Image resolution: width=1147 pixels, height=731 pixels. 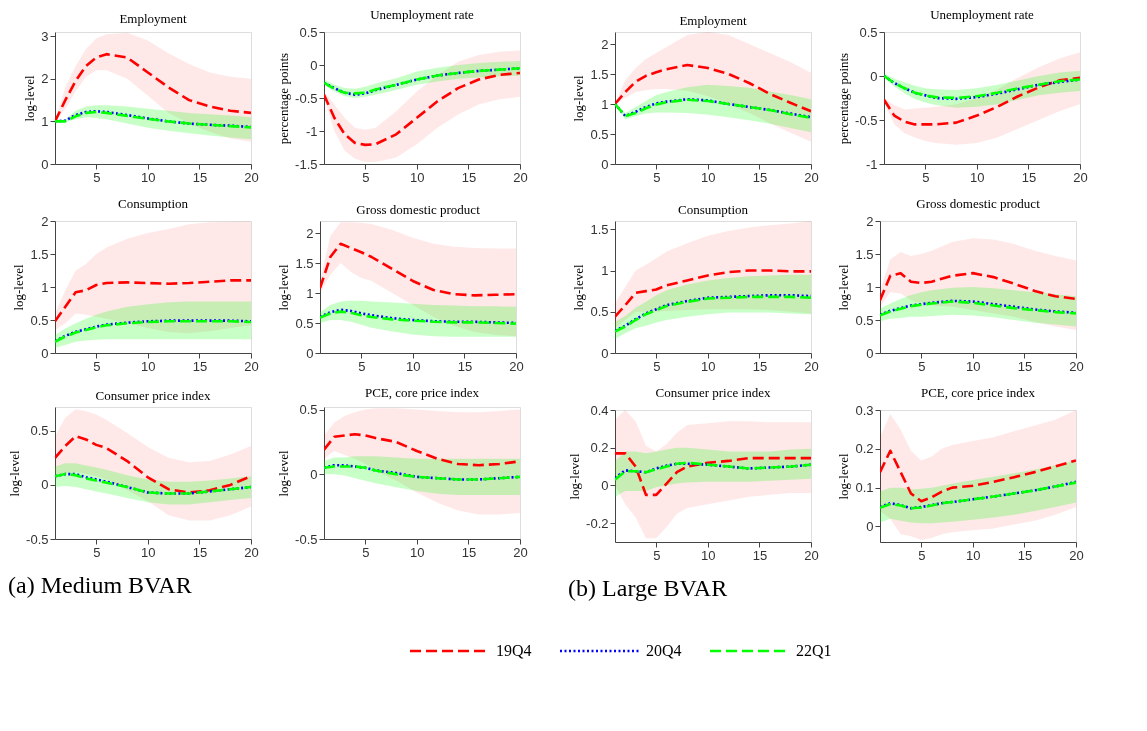 What do you see at coordinates (648, 587) in the screenshot?
I see `text: (b) Large BVAR` at bounding box center [648, 587].